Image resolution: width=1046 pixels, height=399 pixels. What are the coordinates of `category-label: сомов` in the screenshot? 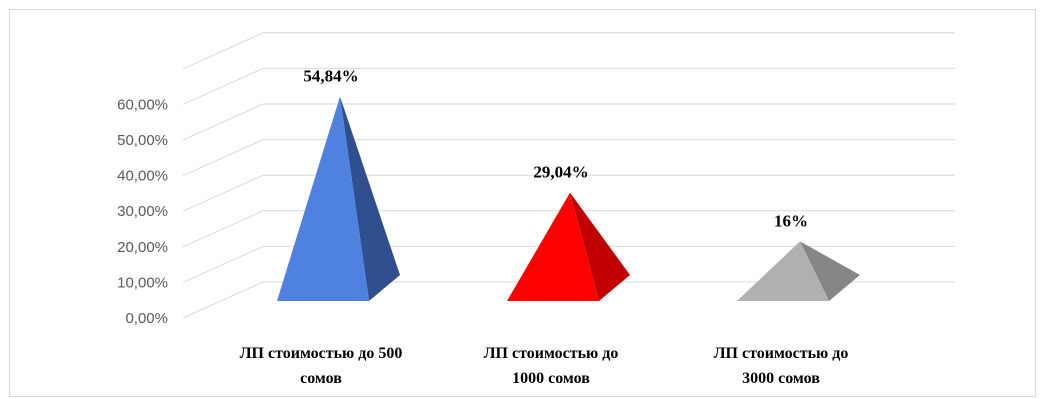 It's located at (321, 378).